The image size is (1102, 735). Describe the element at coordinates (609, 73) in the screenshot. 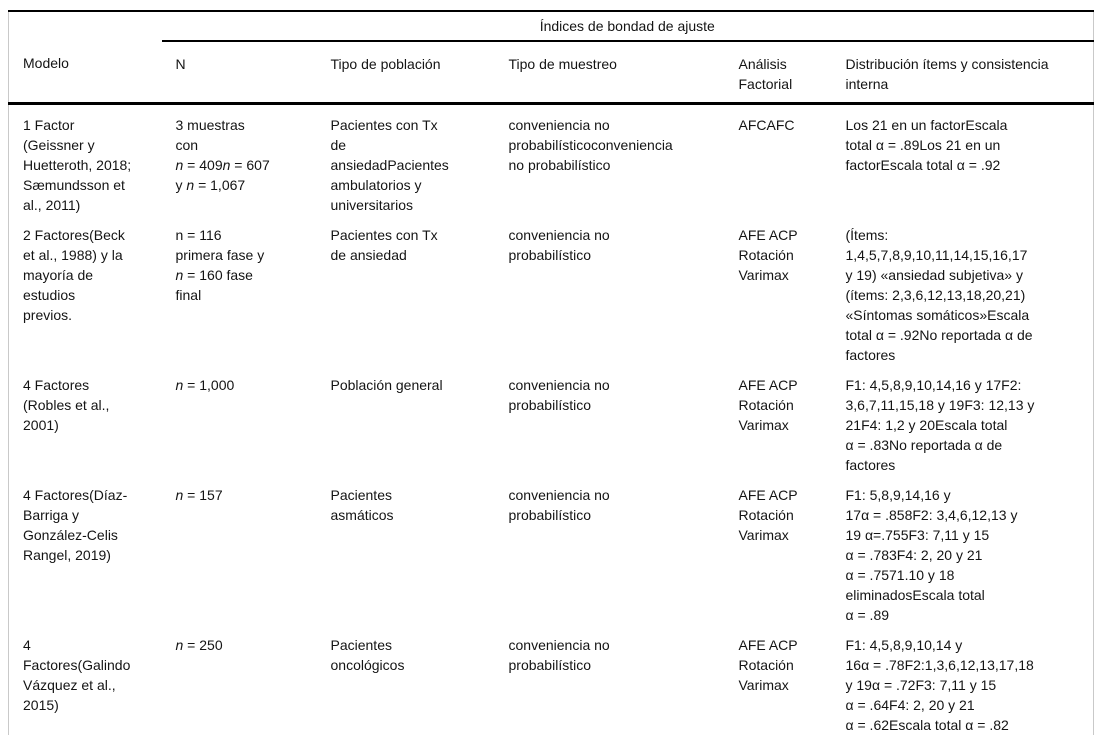

I see `header-tipo-de-muestreo: Tipo de muestreo` at that location.